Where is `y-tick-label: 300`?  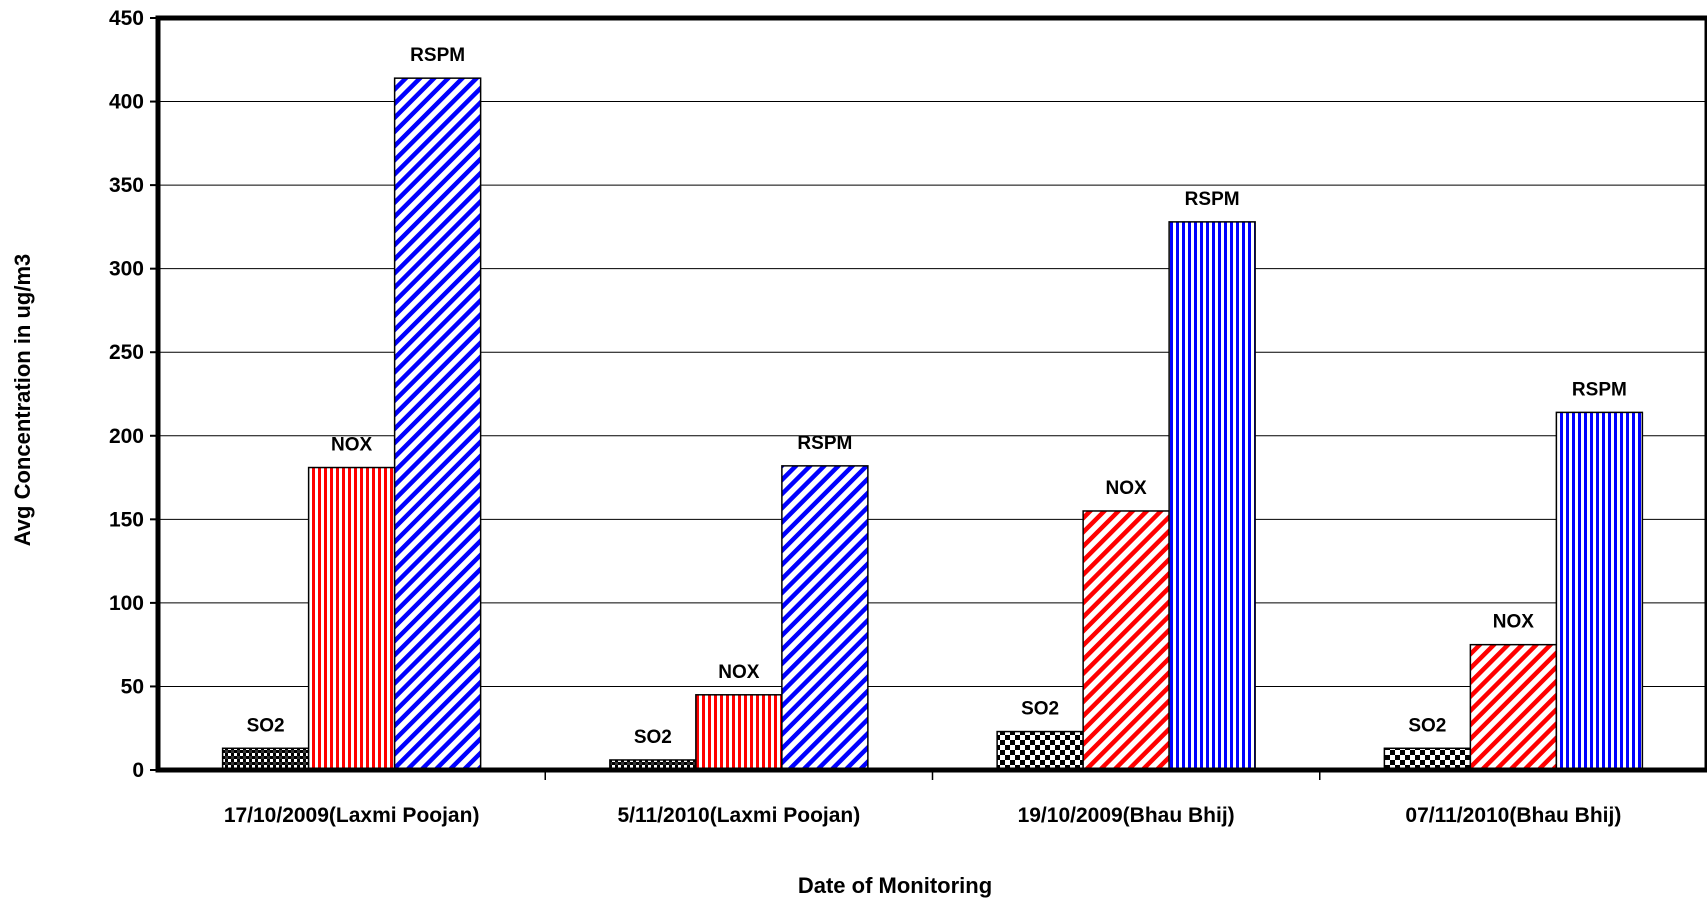
y-tick-label: 300 is located at coordinates (126, 269).